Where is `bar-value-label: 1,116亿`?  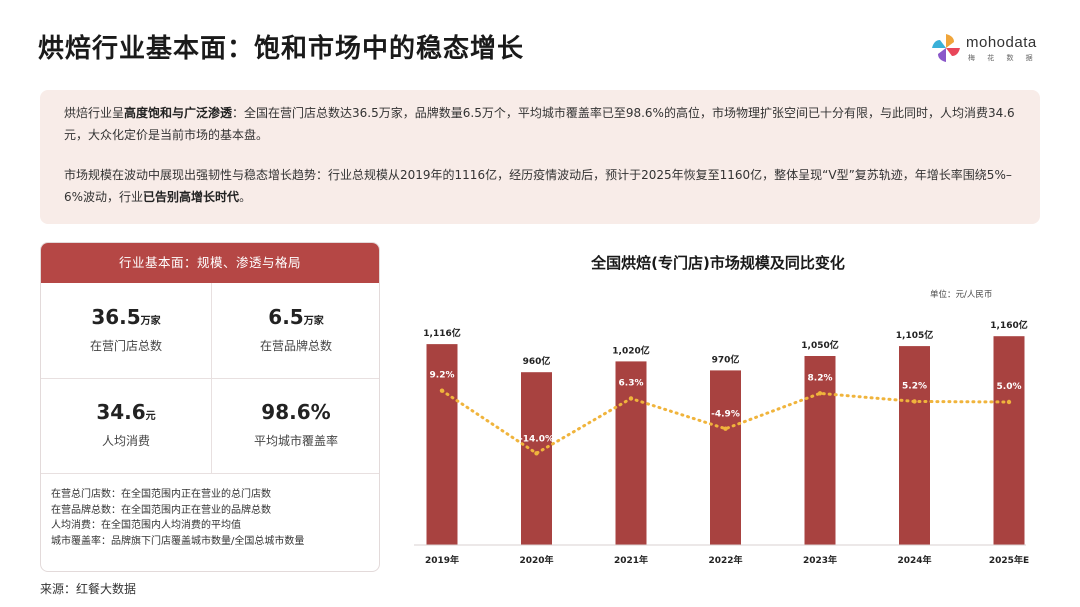
bar-value-label: 1,116亿 is located at coordinates (441, 333).